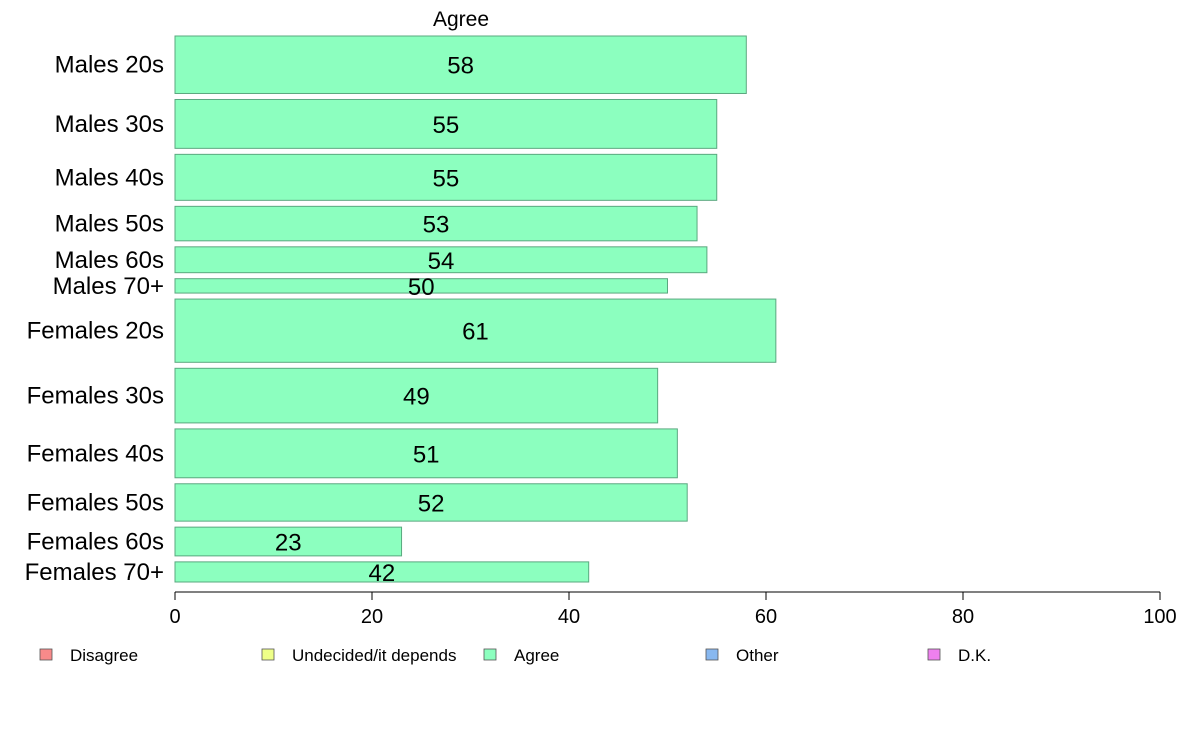  I want to click on bar-females-20s, so click(475, 330).